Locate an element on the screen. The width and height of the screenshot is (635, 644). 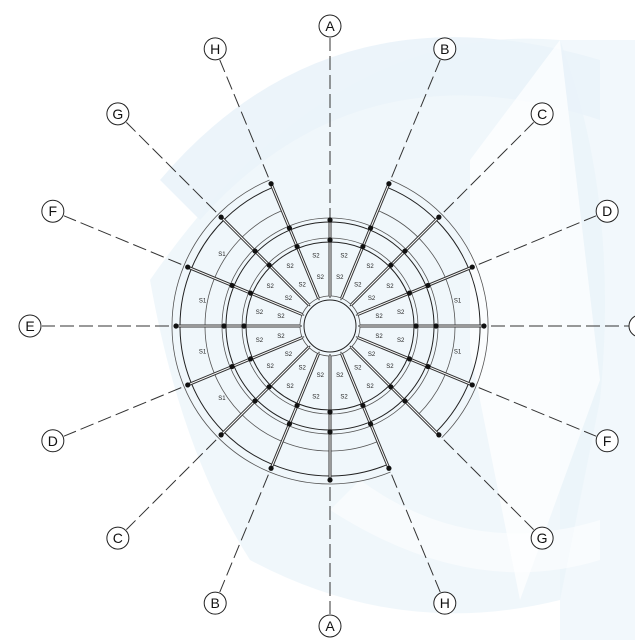
grid-bubble-C-lower: C is located at coordinates (118, 538).